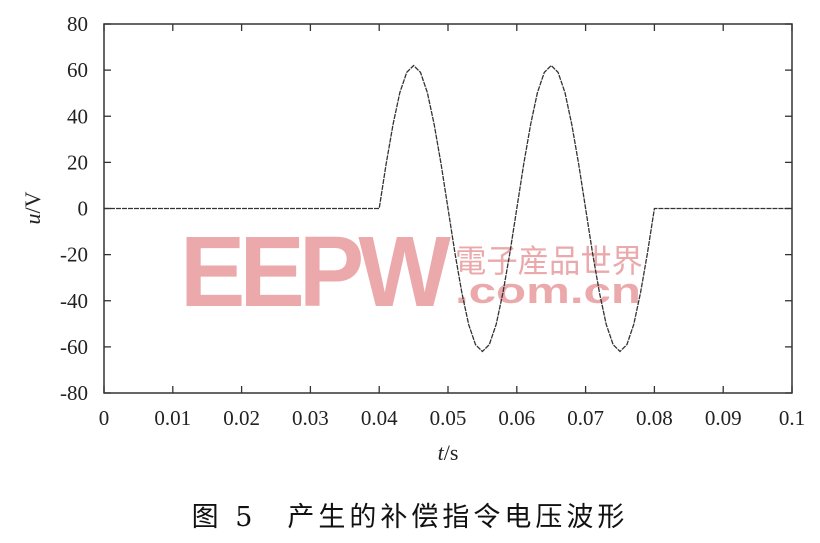 Image resolution: width=820 pixels, height=543 pixels. What do you see at coordinates (77, 24) in the screenshot?
I see `y-tick-label: 80` at bounding box center [77, 24].